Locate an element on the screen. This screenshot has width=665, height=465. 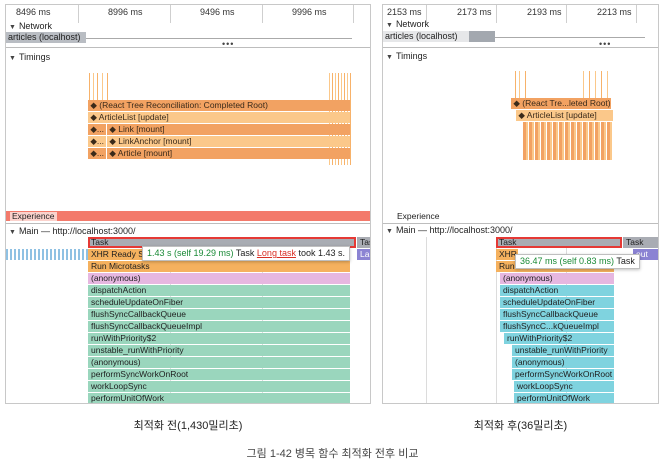
flame-task: Task is located at coordinates (640, 242).